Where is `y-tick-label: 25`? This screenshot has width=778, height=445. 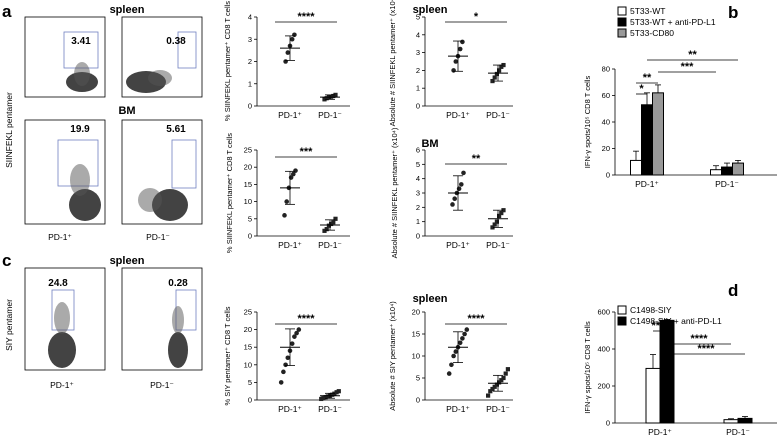
y-tick-label: 25 is located at coordinates (248, 312).